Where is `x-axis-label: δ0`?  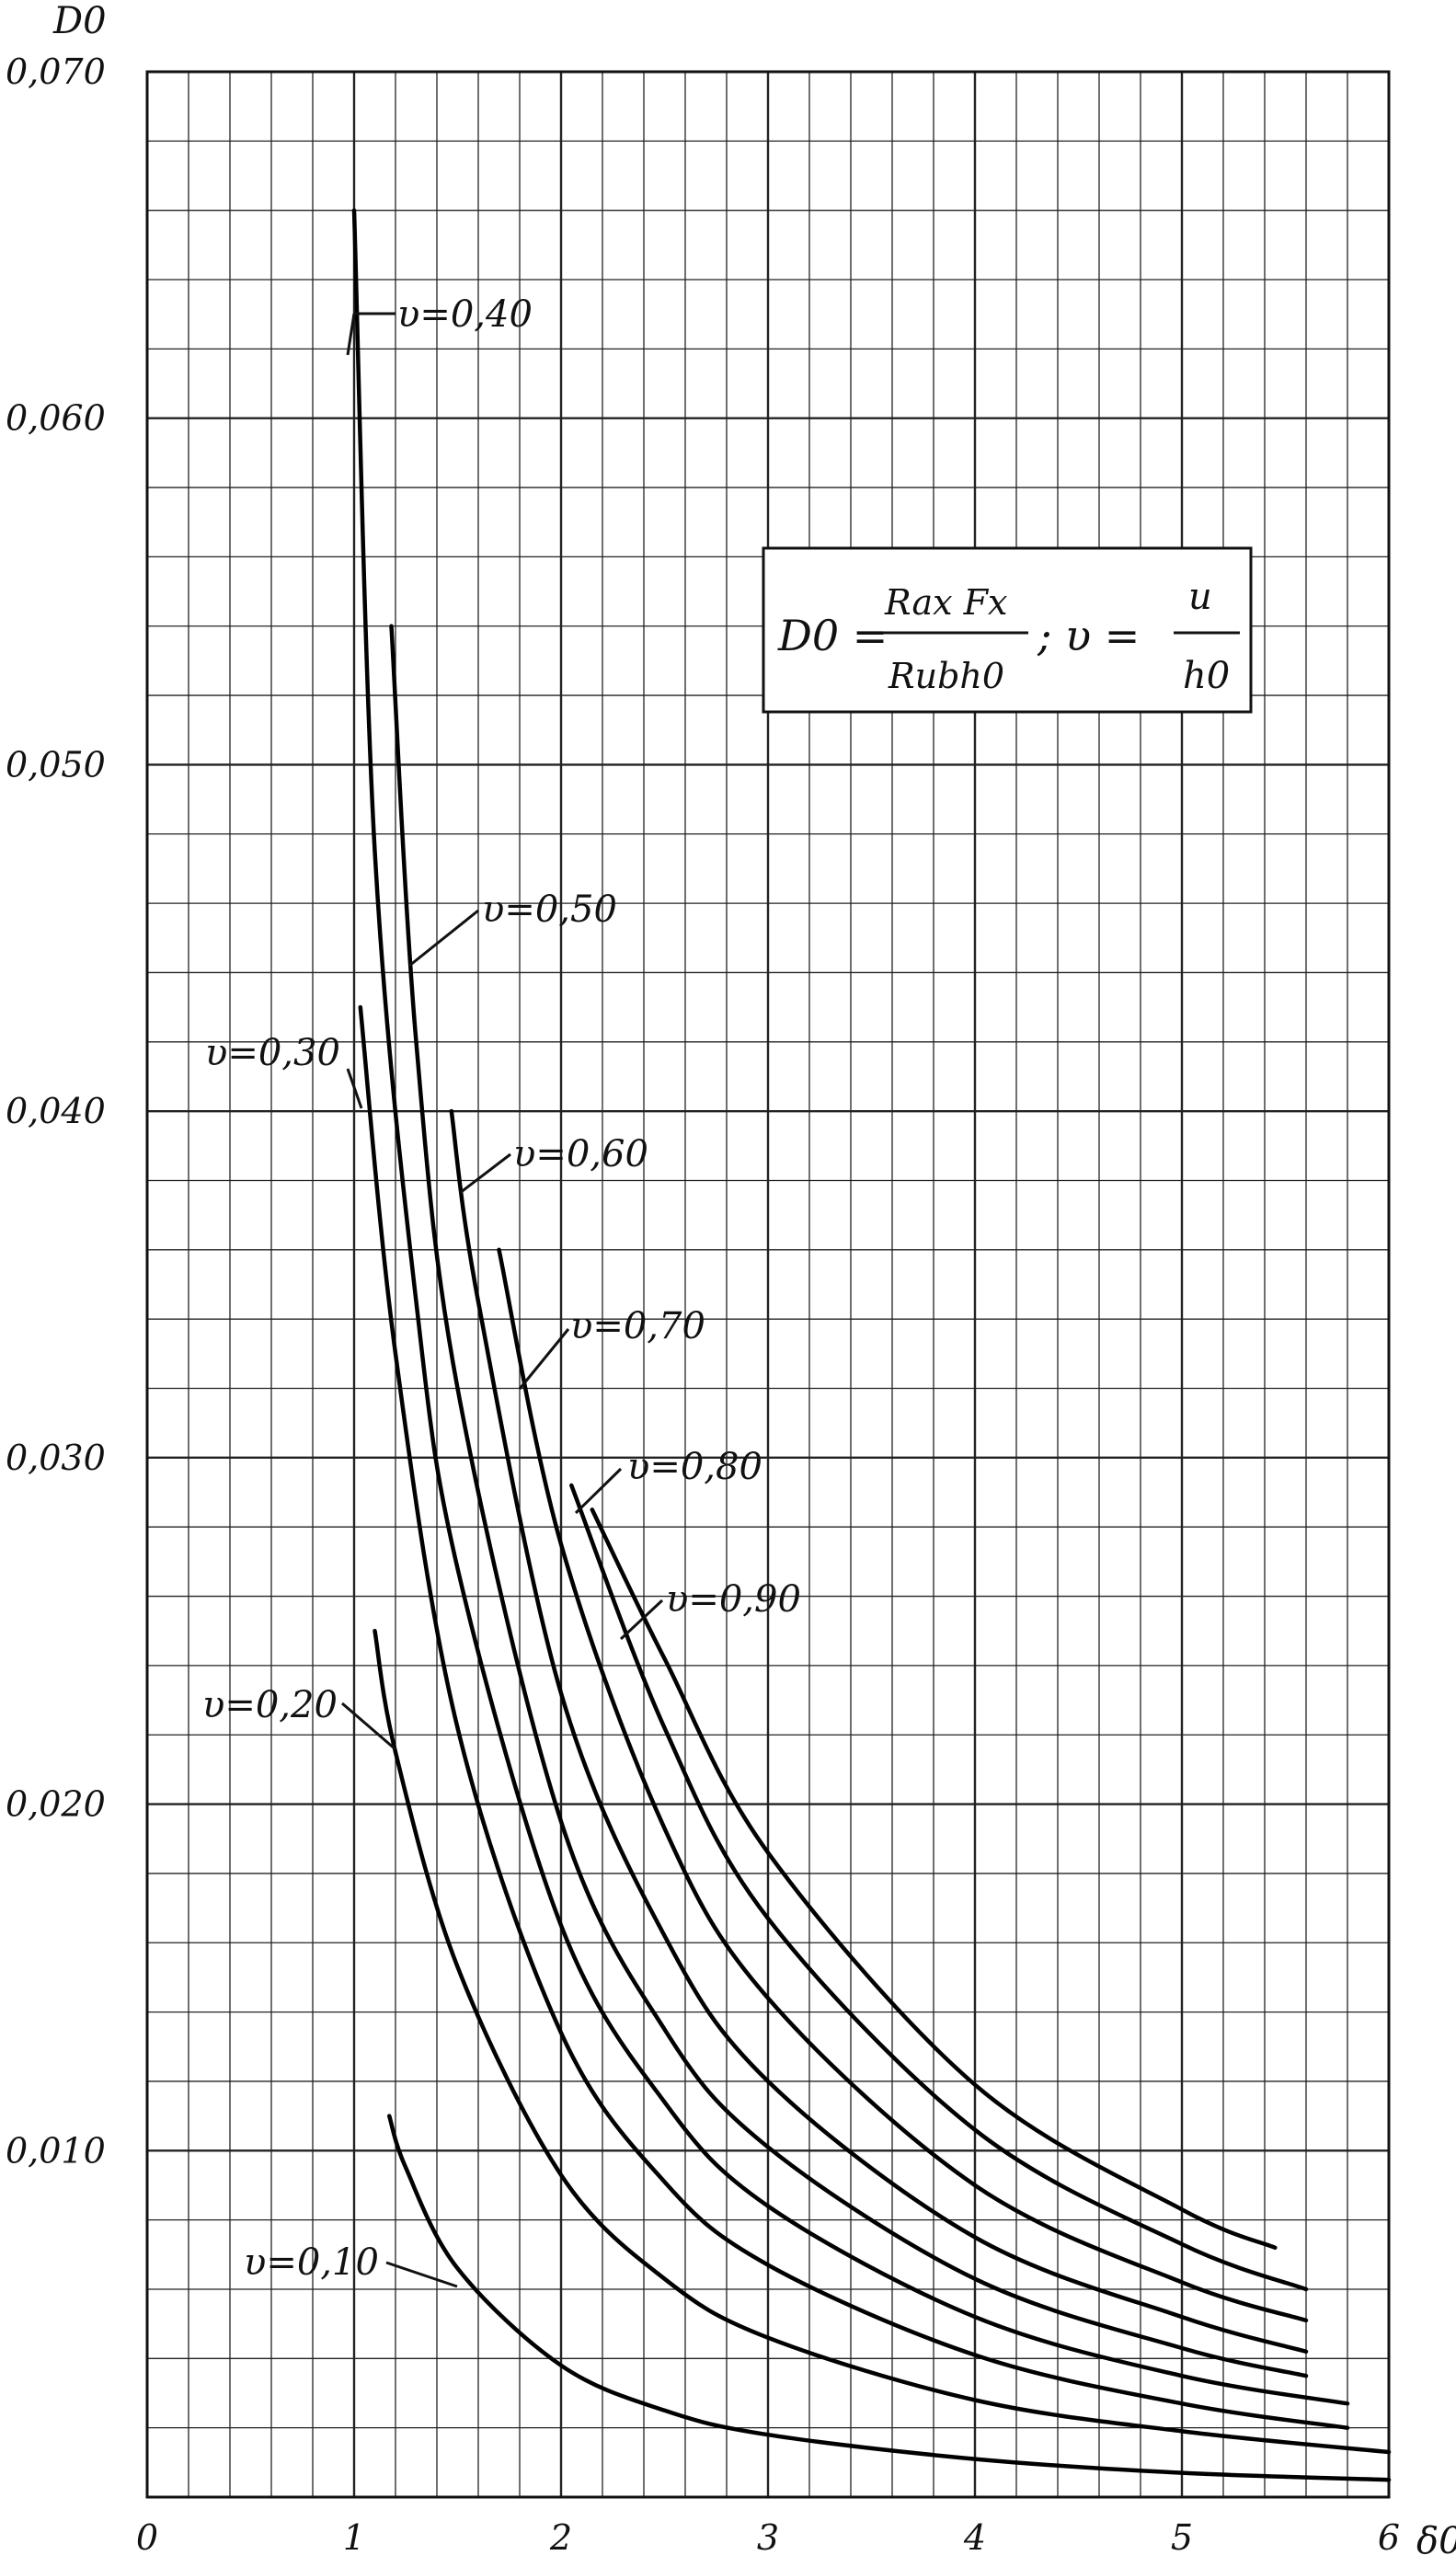 x-axis-label: δ0 is located at coordinates (1436, 2541).